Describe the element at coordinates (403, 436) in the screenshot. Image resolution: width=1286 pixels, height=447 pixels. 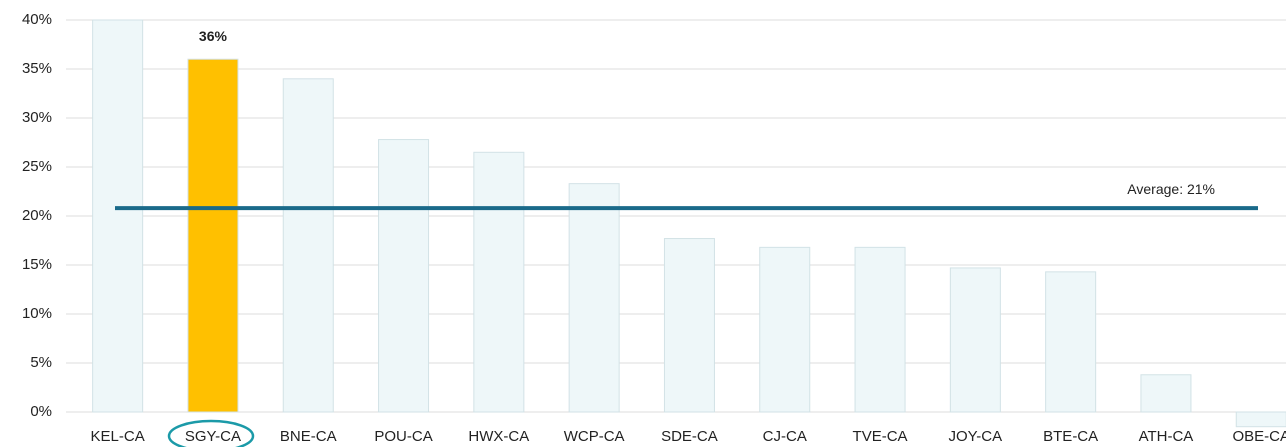
I see `x-tick-label: POU-CA` at that location.